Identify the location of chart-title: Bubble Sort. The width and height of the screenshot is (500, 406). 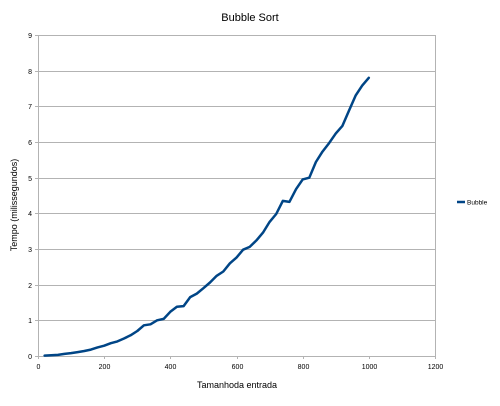
(249, 18).